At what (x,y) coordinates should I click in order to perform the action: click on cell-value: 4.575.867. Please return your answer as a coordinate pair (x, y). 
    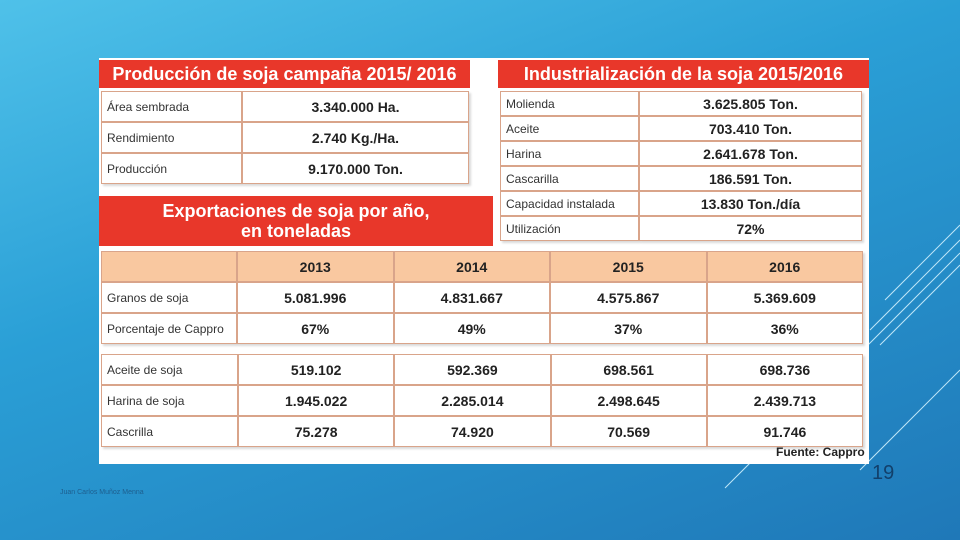
    Looking at the image, I should click on (628, 297).